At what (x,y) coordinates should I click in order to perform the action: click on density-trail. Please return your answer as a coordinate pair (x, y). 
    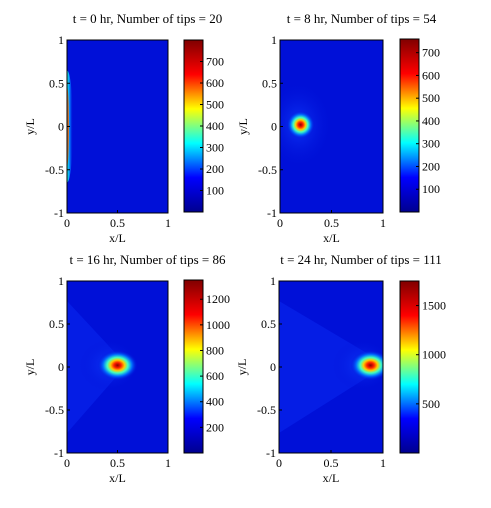
    Looking at the image, I should click on (325, 367).